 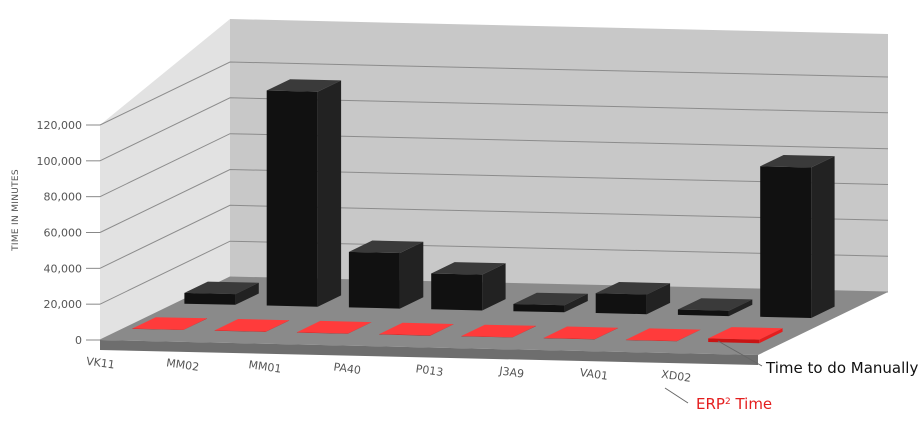 What do you see at coordinates (16, 210) in the screenshot?
I see `y-axis-title: TIME IN MINUTES` at bounding box center [16, 210].